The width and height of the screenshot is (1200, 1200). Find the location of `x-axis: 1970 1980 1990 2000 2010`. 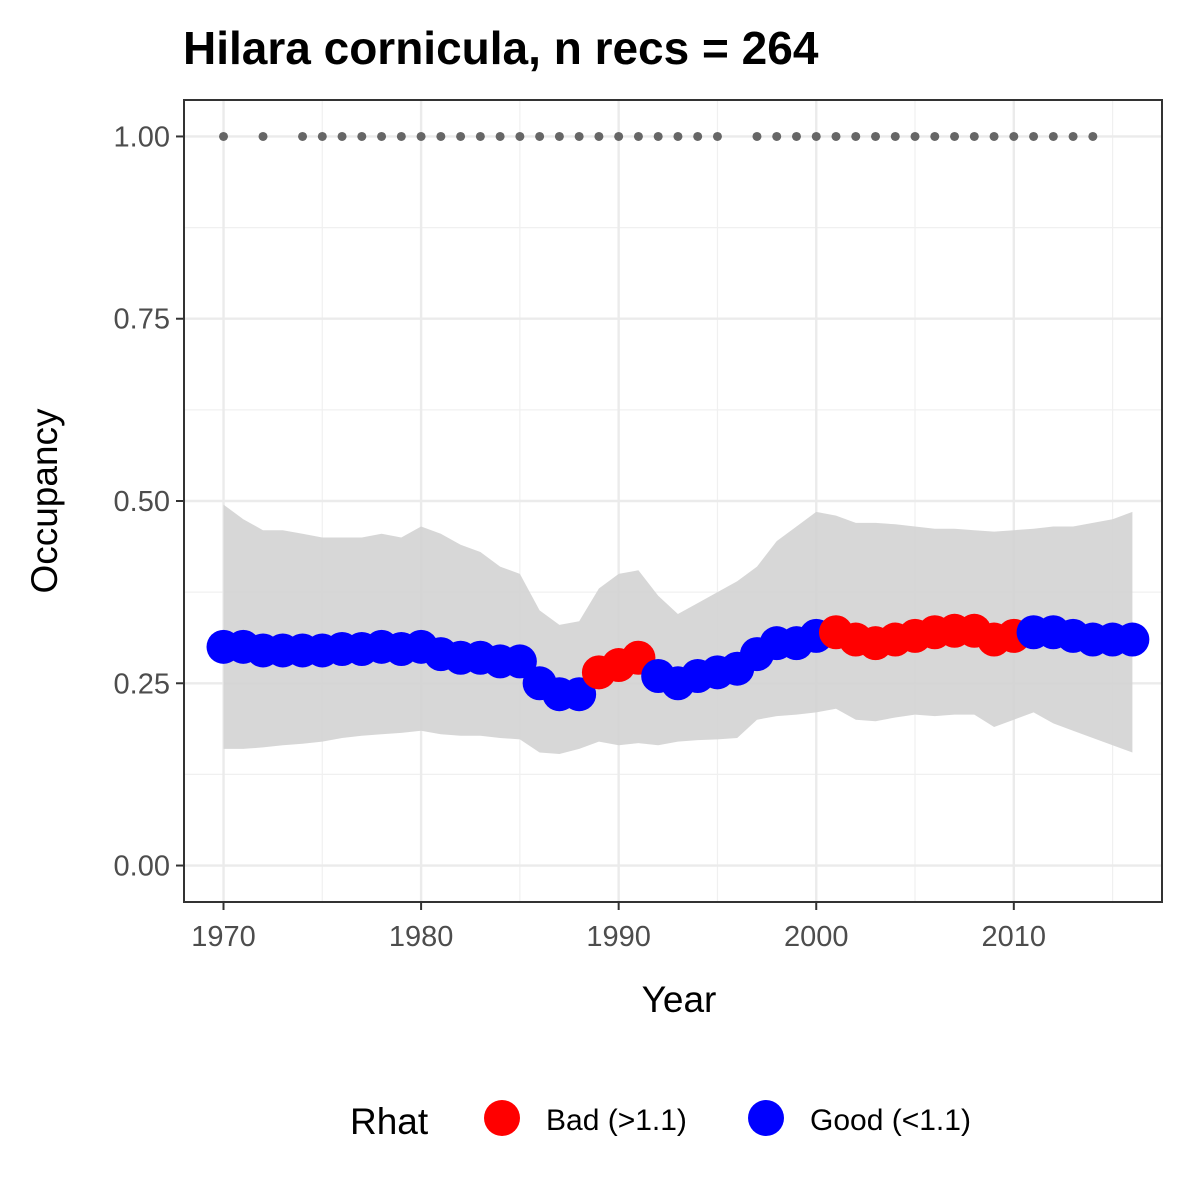

x-axis: 1970 1980 1990 2000 2010 is located at coordinates (618, 927).